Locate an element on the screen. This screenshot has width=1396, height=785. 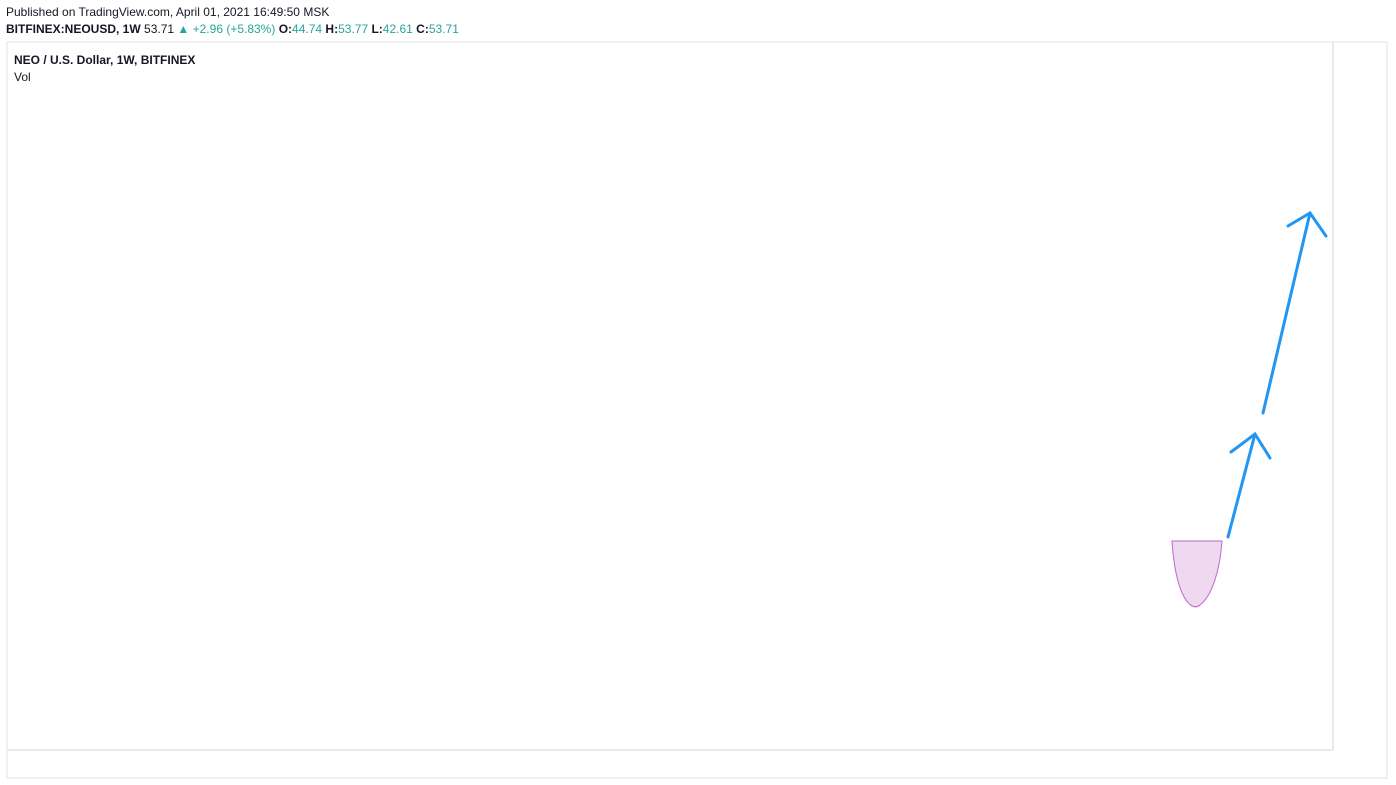
open-label: O: is located at coordinates (285, 29).